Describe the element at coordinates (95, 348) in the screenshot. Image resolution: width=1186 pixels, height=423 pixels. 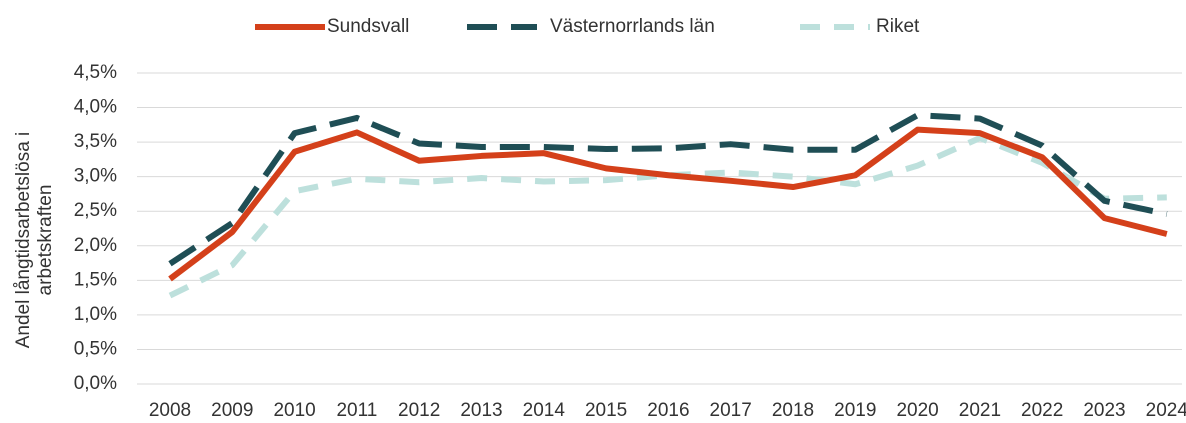
I see `y-tick-label: 0,5%` at that location.